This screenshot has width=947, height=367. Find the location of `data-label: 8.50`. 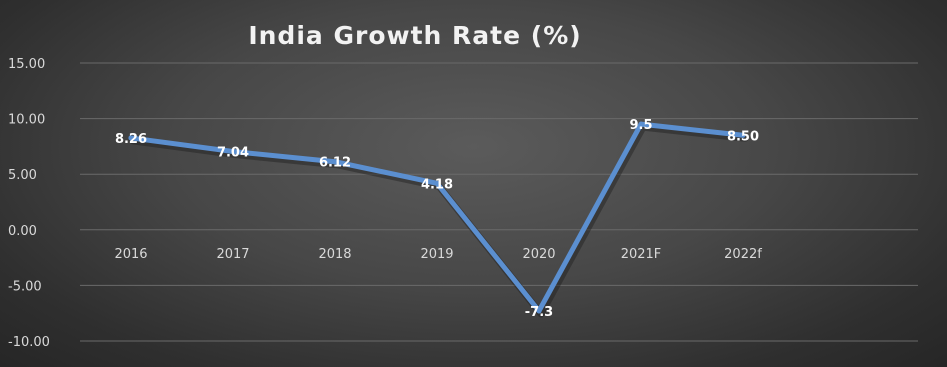

data-label: 8.50 is located at coordinates (743, 136).